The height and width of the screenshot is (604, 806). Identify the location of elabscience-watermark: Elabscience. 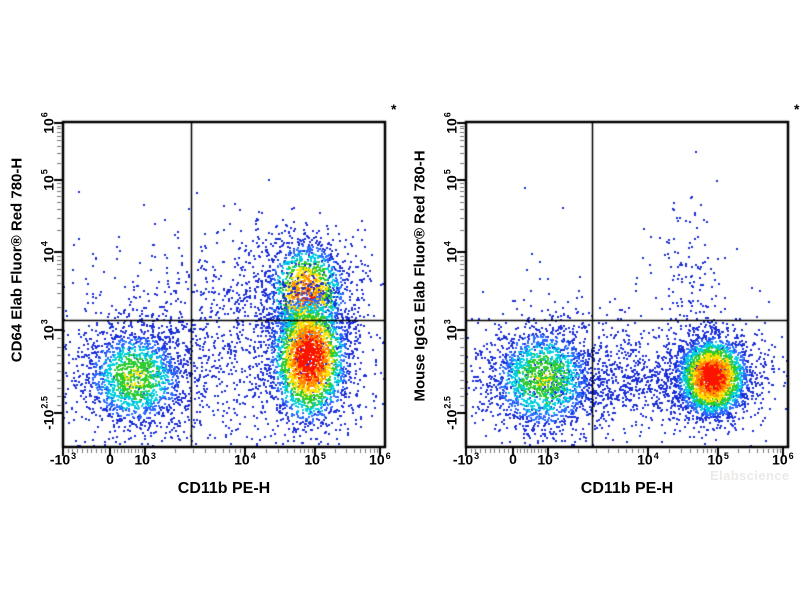
(750, 475).